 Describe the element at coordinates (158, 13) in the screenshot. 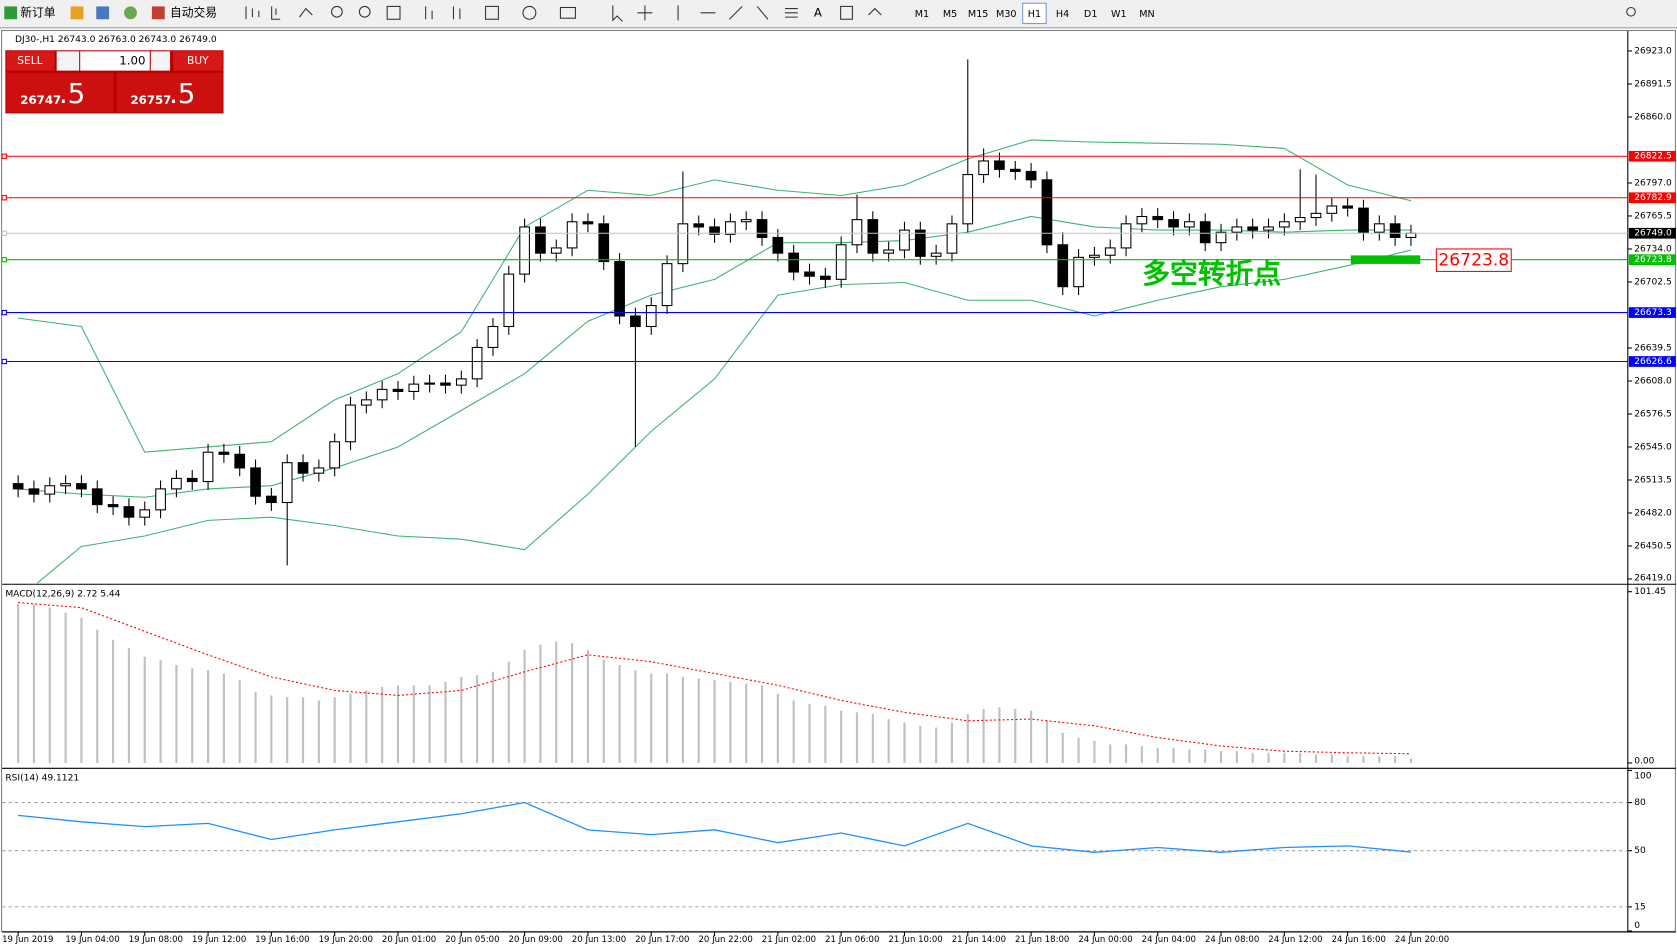

I see `auto-trading-icon` at that location.